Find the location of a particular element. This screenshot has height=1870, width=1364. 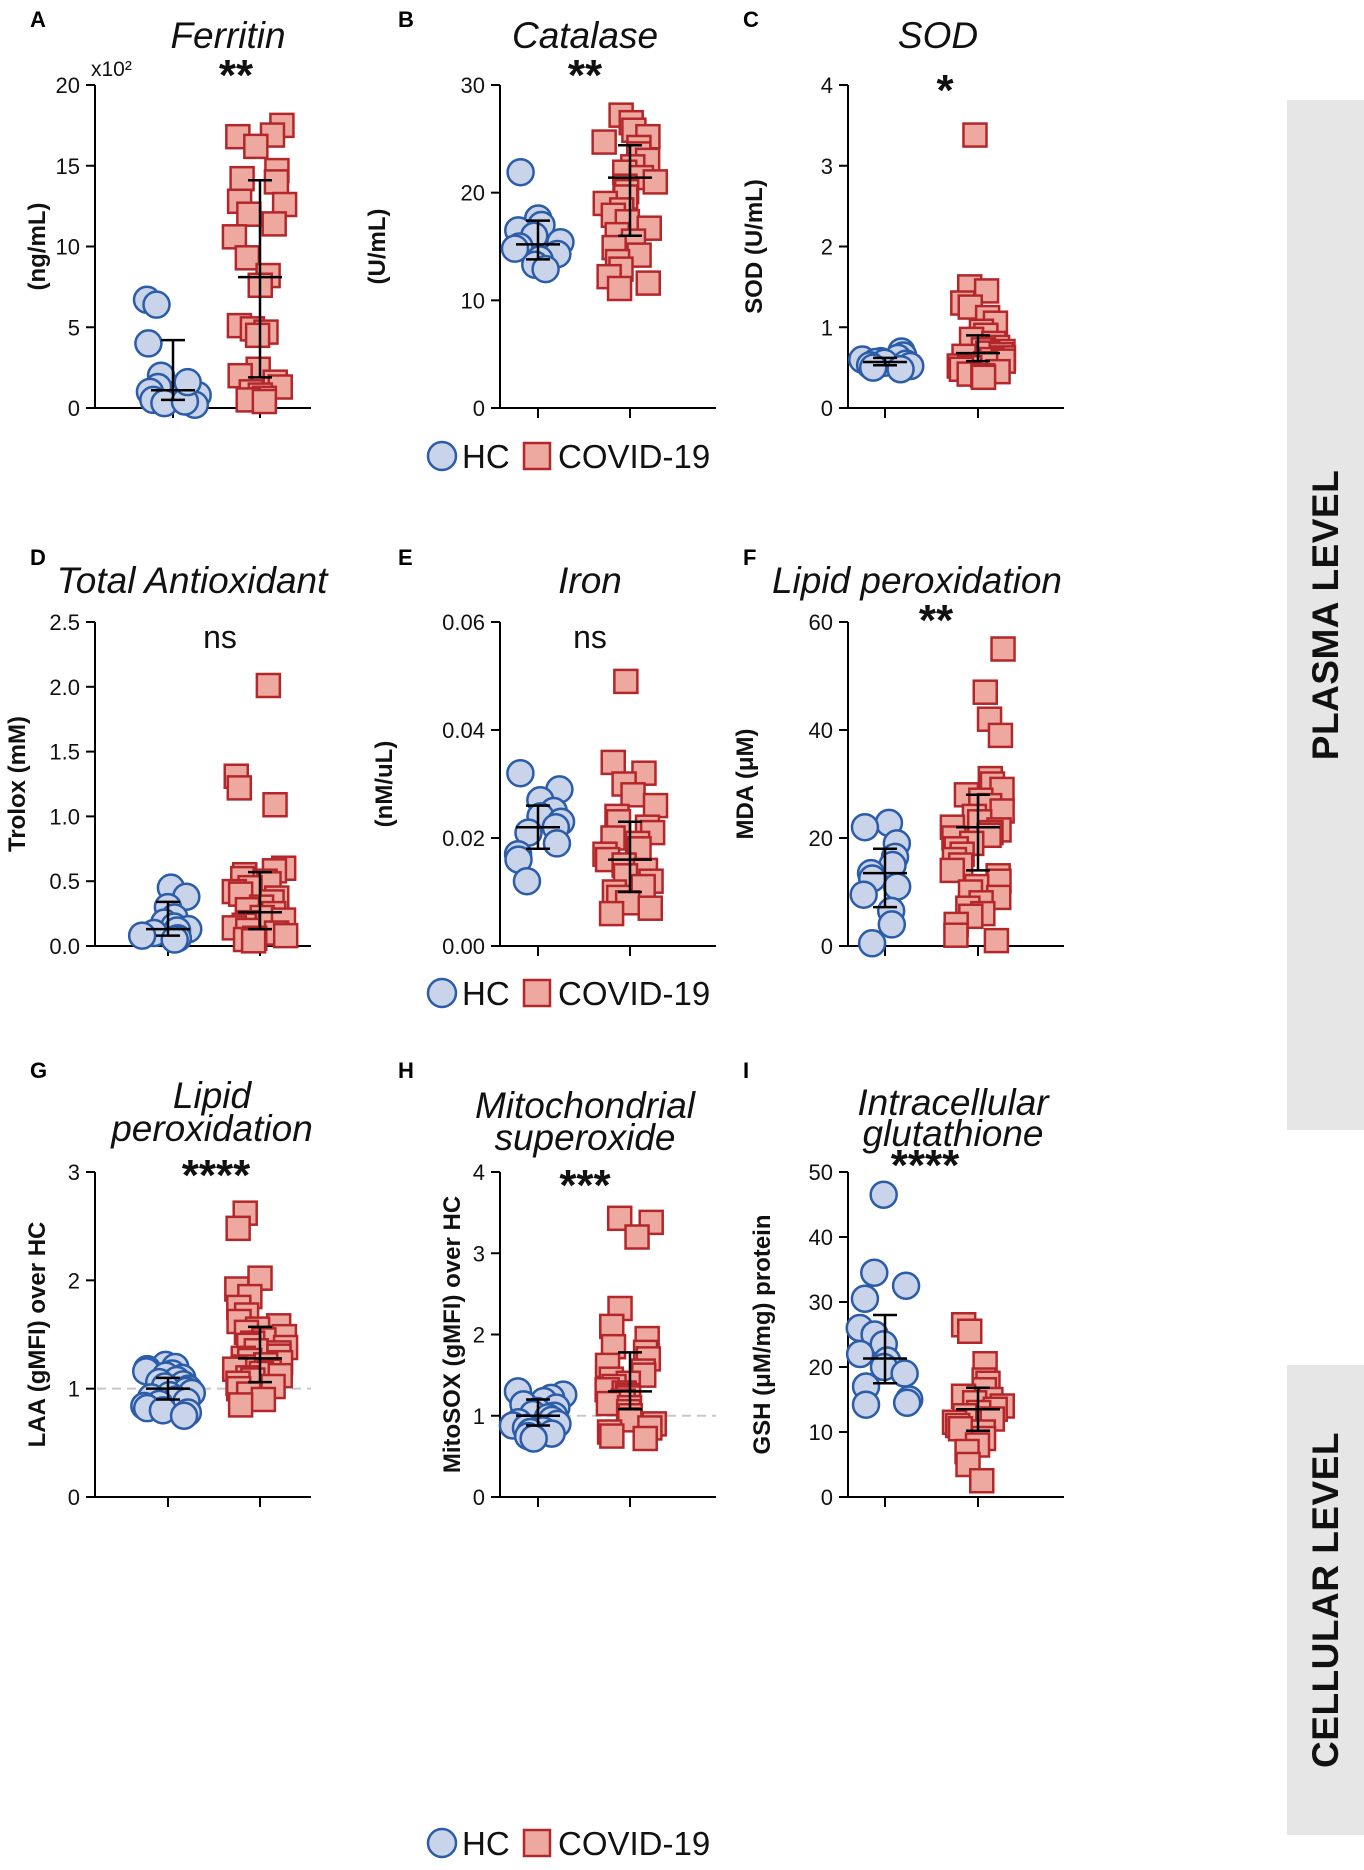

panel-g-y-tick-label: 0 is located at coordinates (74, 1497).